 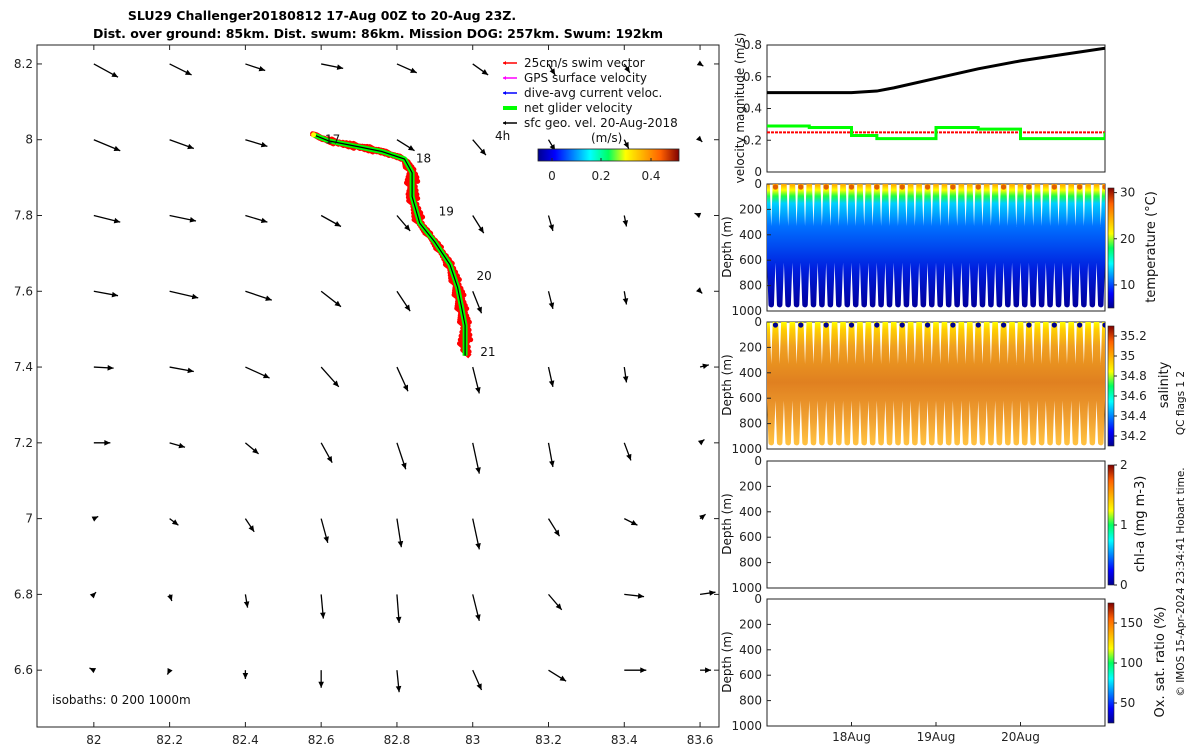 I want to click on legend-item-dive-avg: dive-avg current veloc., so click(x=582, y=93).